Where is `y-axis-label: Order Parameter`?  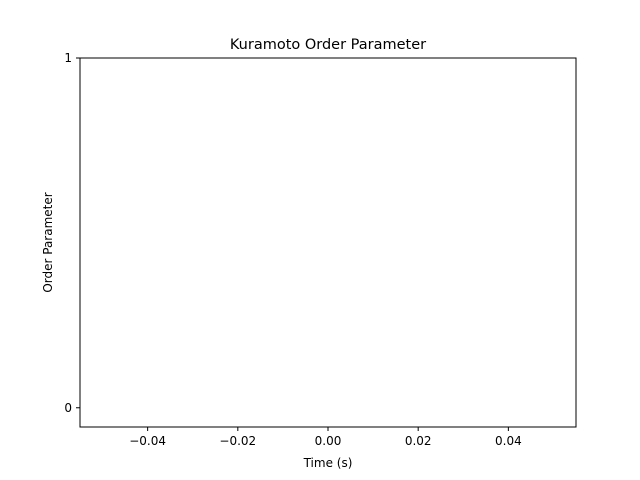
y-axis-label: Order Parameter is located at coordinates (48, 242).